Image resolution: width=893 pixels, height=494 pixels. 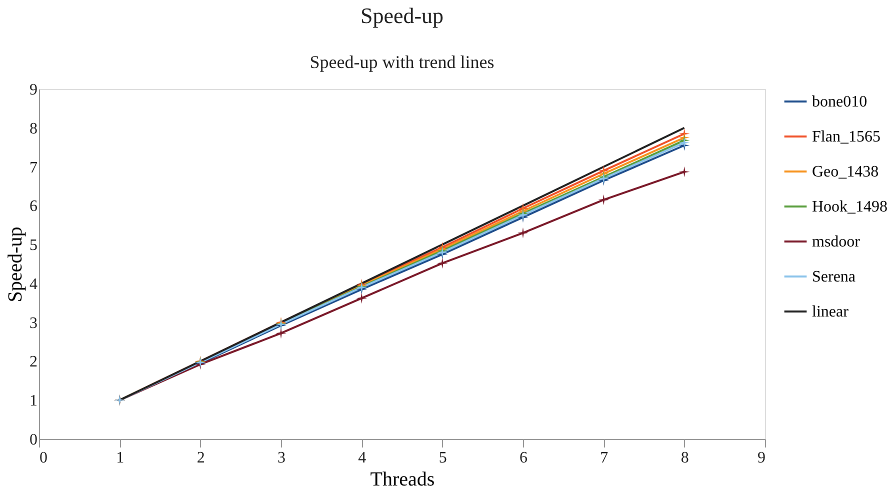 What do you see at coordinates (442, 458) in the screenshot?
I see `x-tick-label: 5` at bounding box center [442, 458].